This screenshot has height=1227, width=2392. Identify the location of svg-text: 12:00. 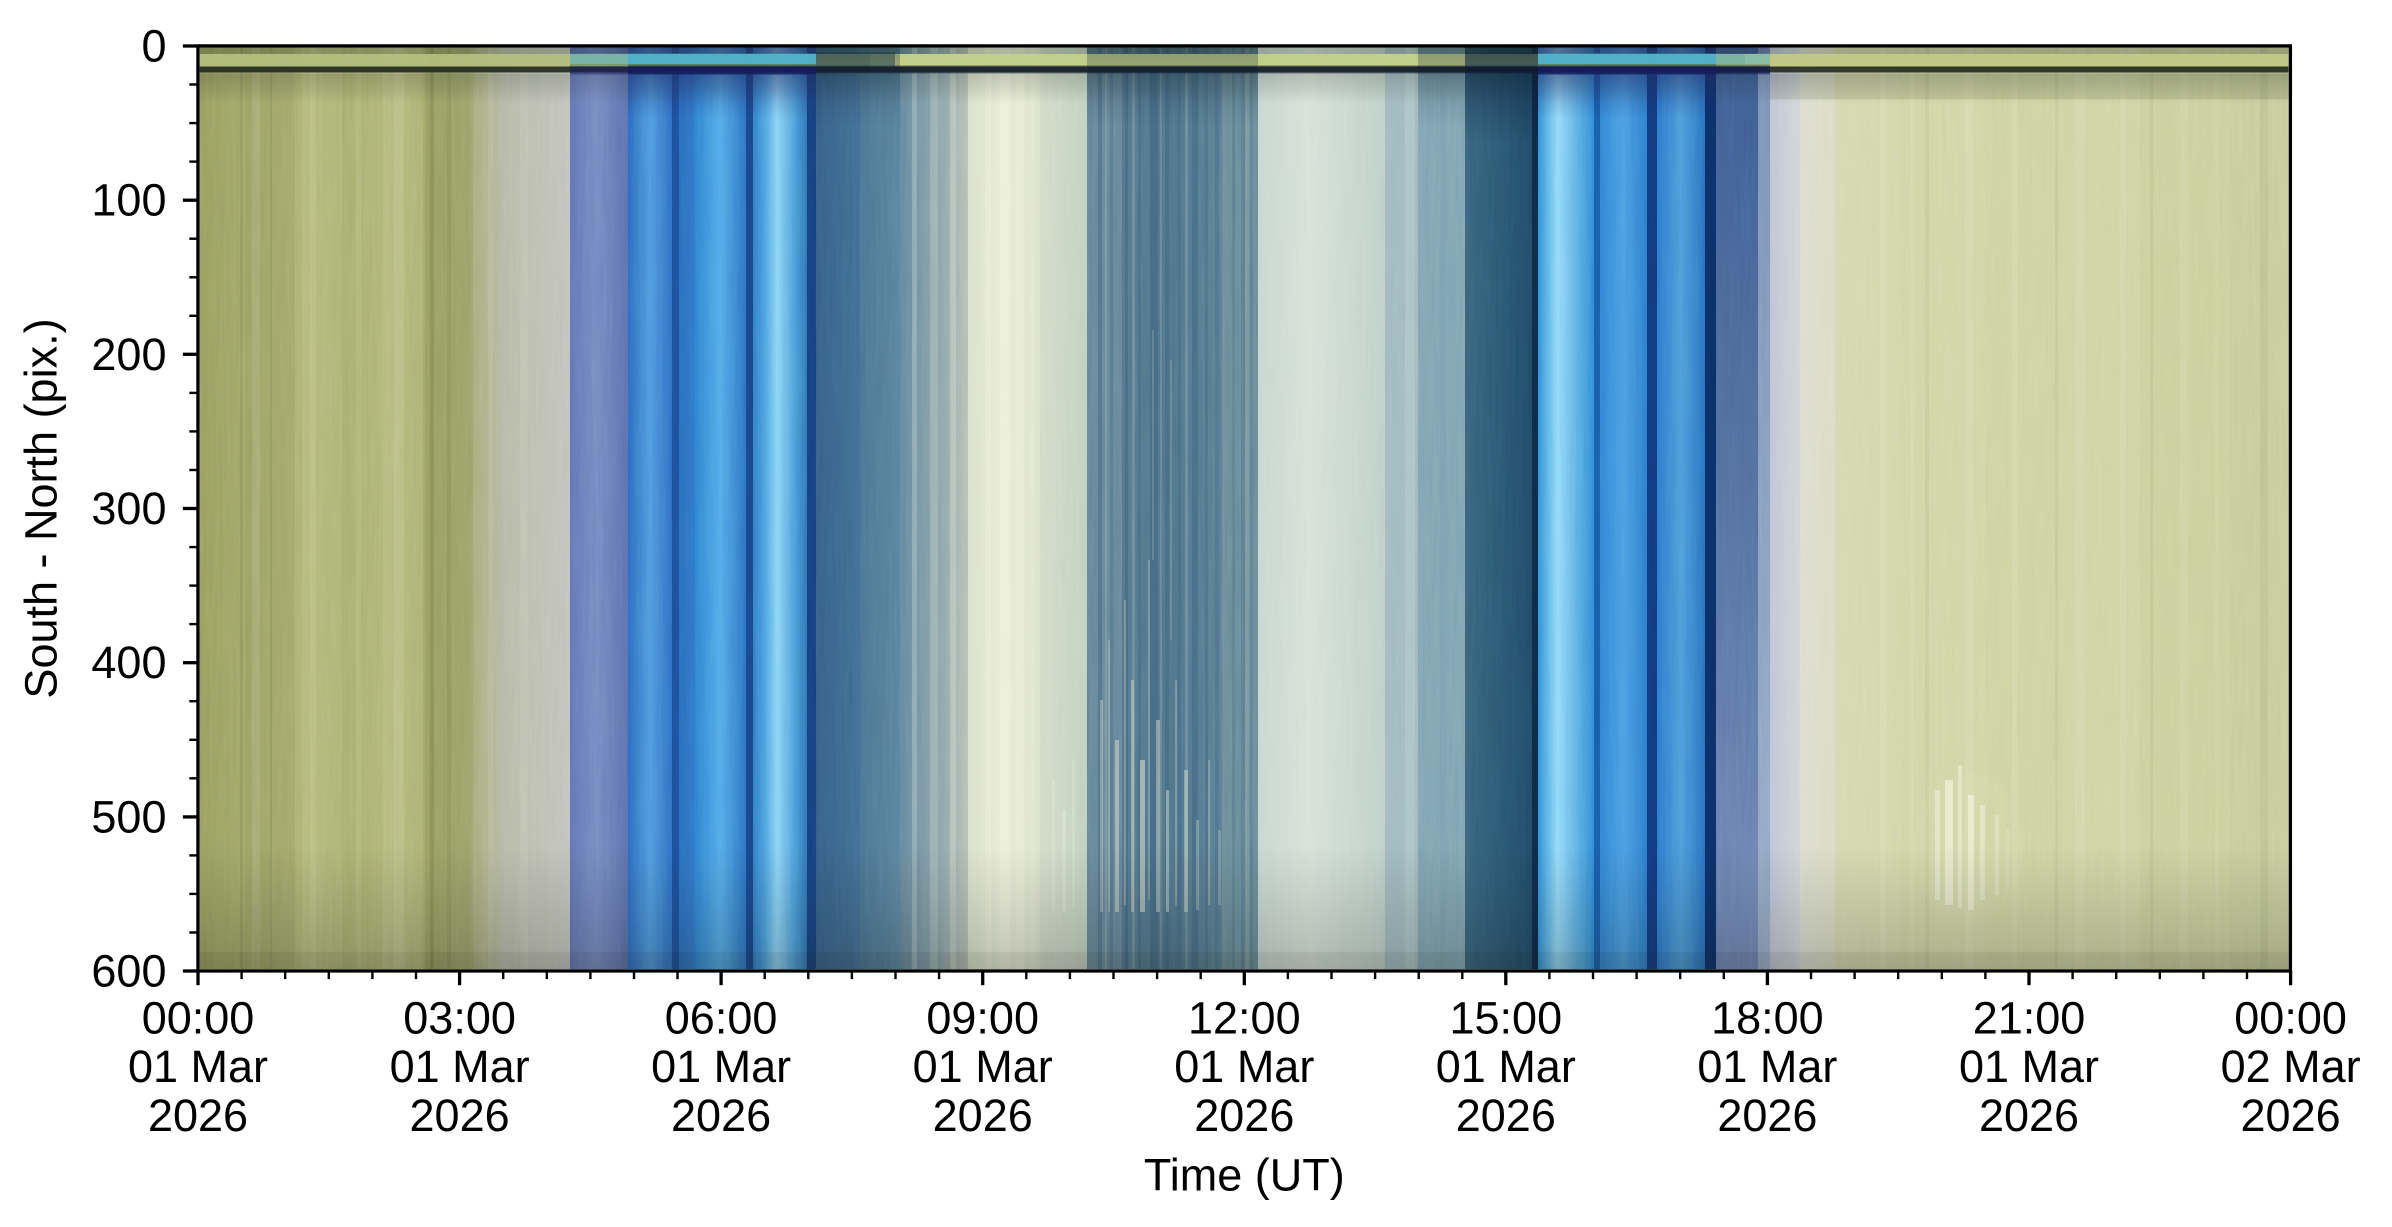
(1244, 1017).